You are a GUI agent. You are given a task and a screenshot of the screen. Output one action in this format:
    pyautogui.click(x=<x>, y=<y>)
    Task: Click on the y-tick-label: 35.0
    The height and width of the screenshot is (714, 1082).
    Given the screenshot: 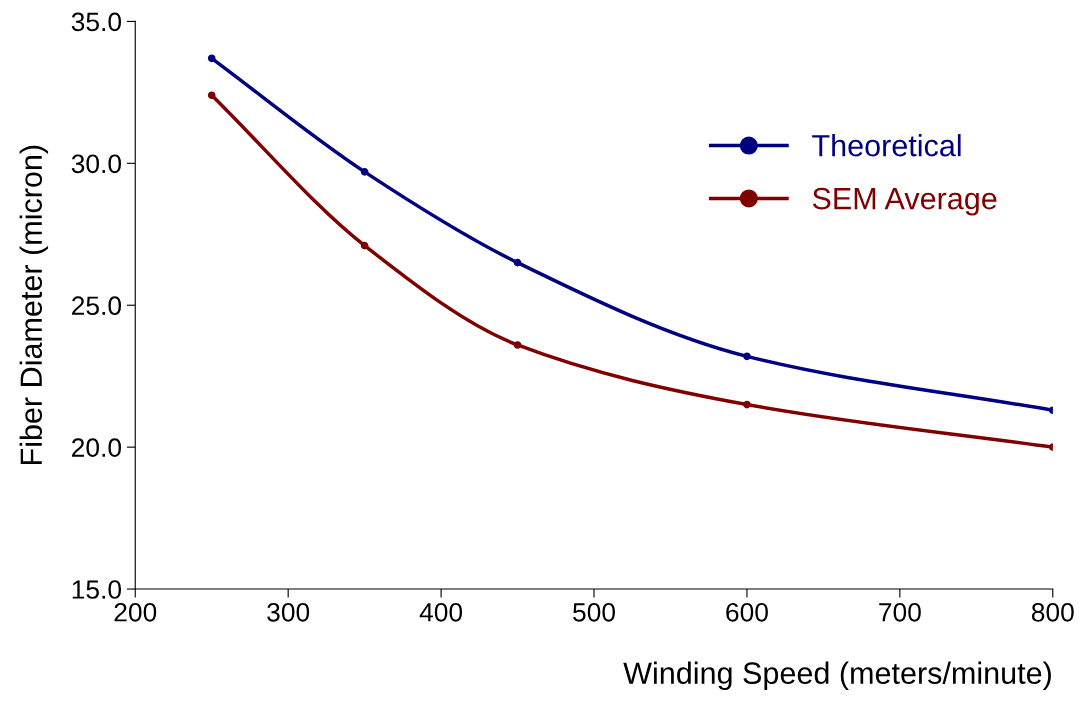 What is the action you would take?
    pyautogui.click(x=96, y=22)
    